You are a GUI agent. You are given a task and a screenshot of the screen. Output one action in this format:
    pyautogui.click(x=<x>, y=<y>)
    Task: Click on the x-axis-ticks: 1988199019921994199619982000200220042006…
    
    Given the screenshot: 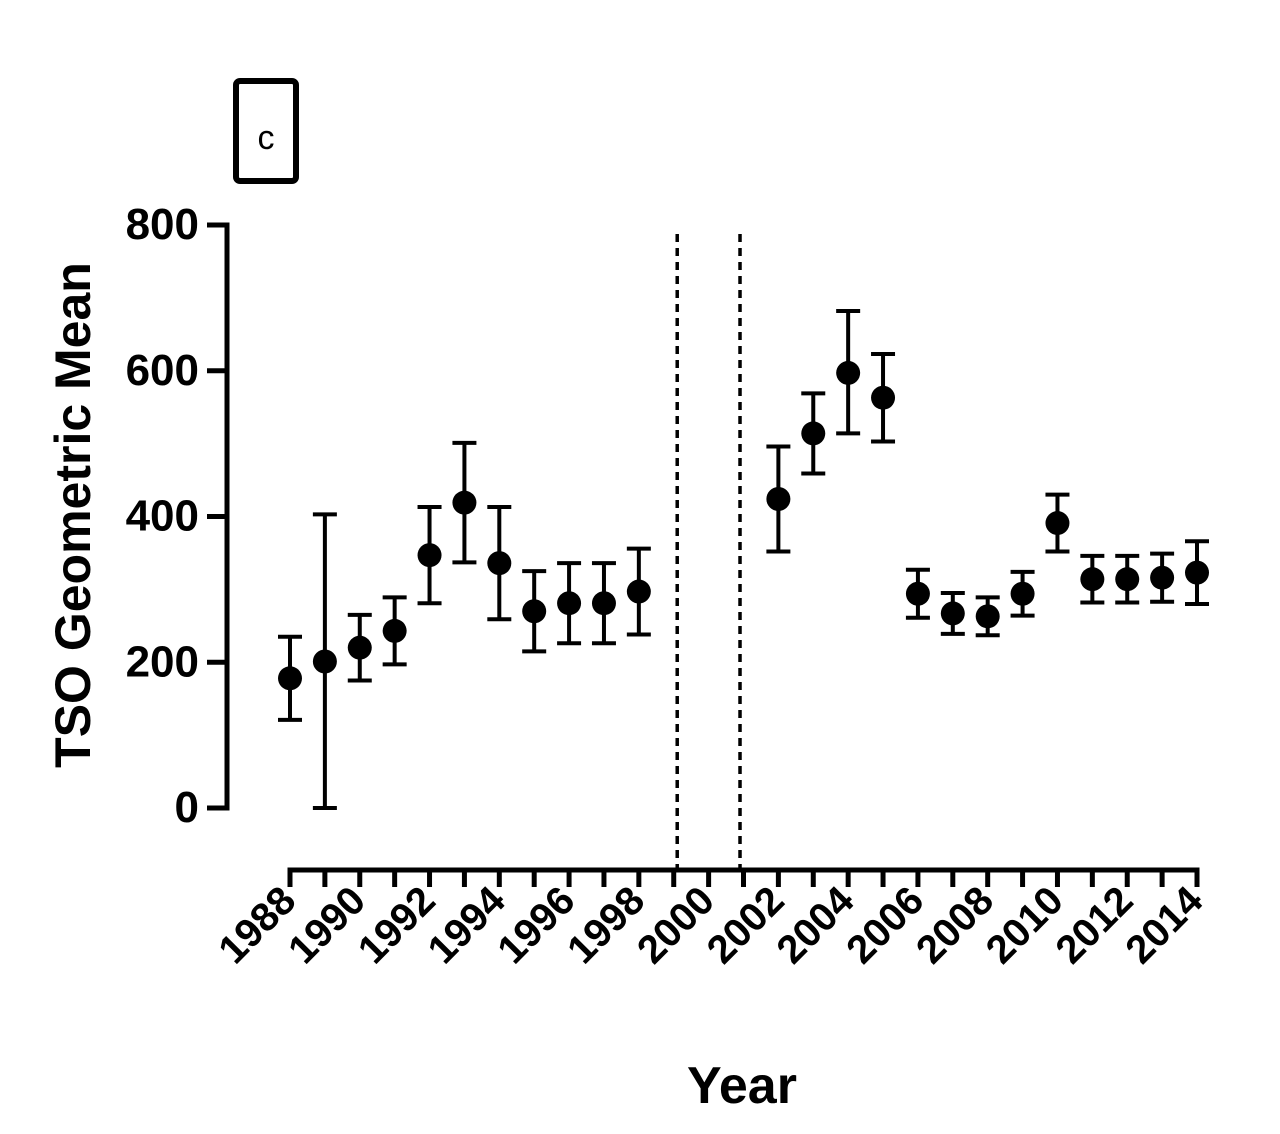 What is the action you would take?
    pyautogui.click(x=711, y=921)
    